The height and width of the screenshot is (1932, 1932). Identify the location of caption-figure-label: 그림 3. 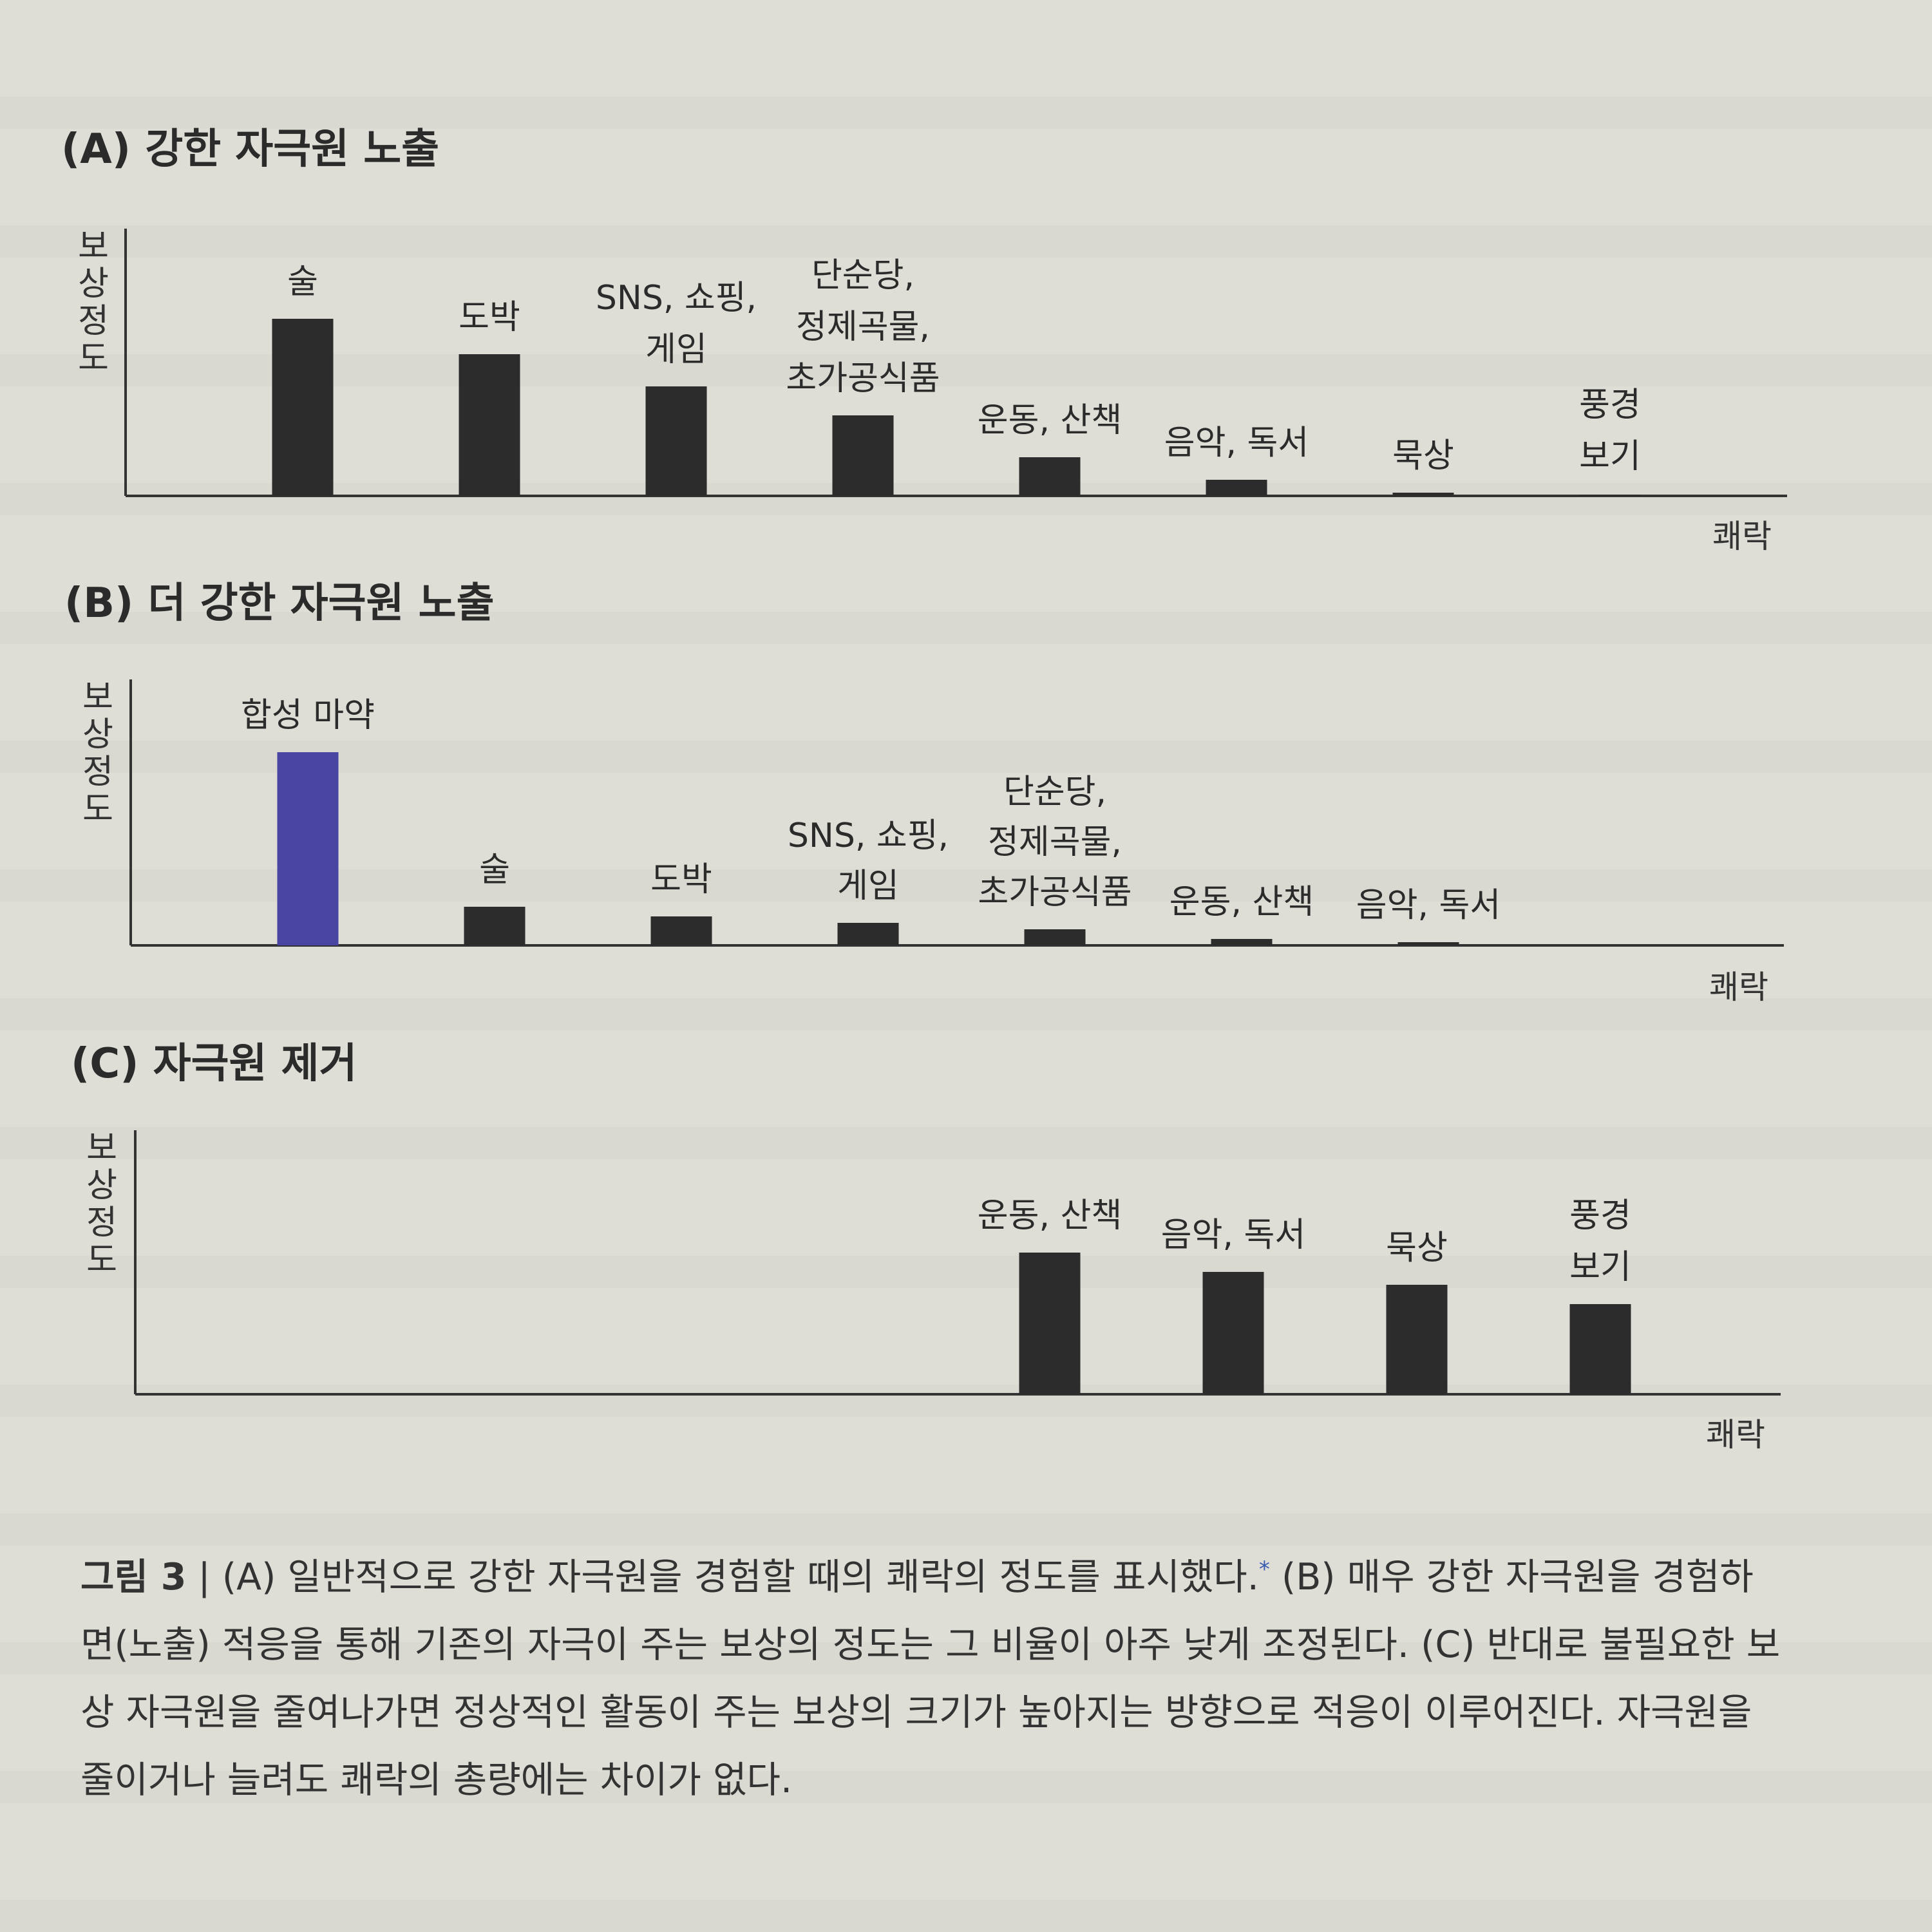
(133, 1577).